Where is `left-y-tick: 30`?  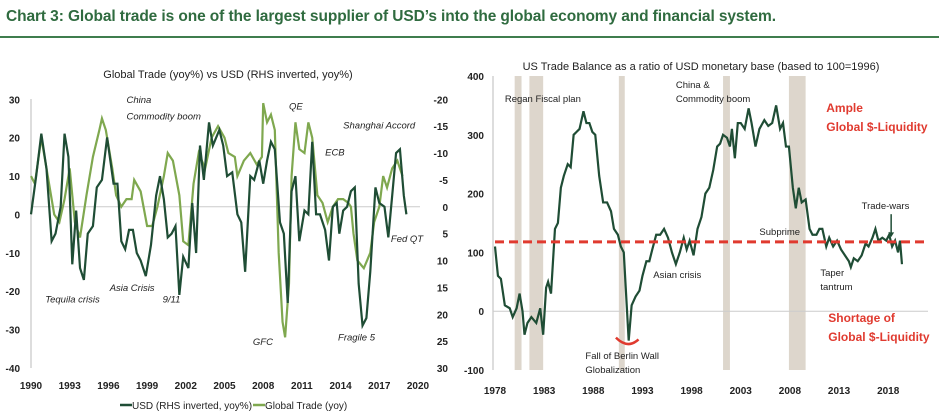
left-y-tick: 30 is located at coordinates (15, 100).